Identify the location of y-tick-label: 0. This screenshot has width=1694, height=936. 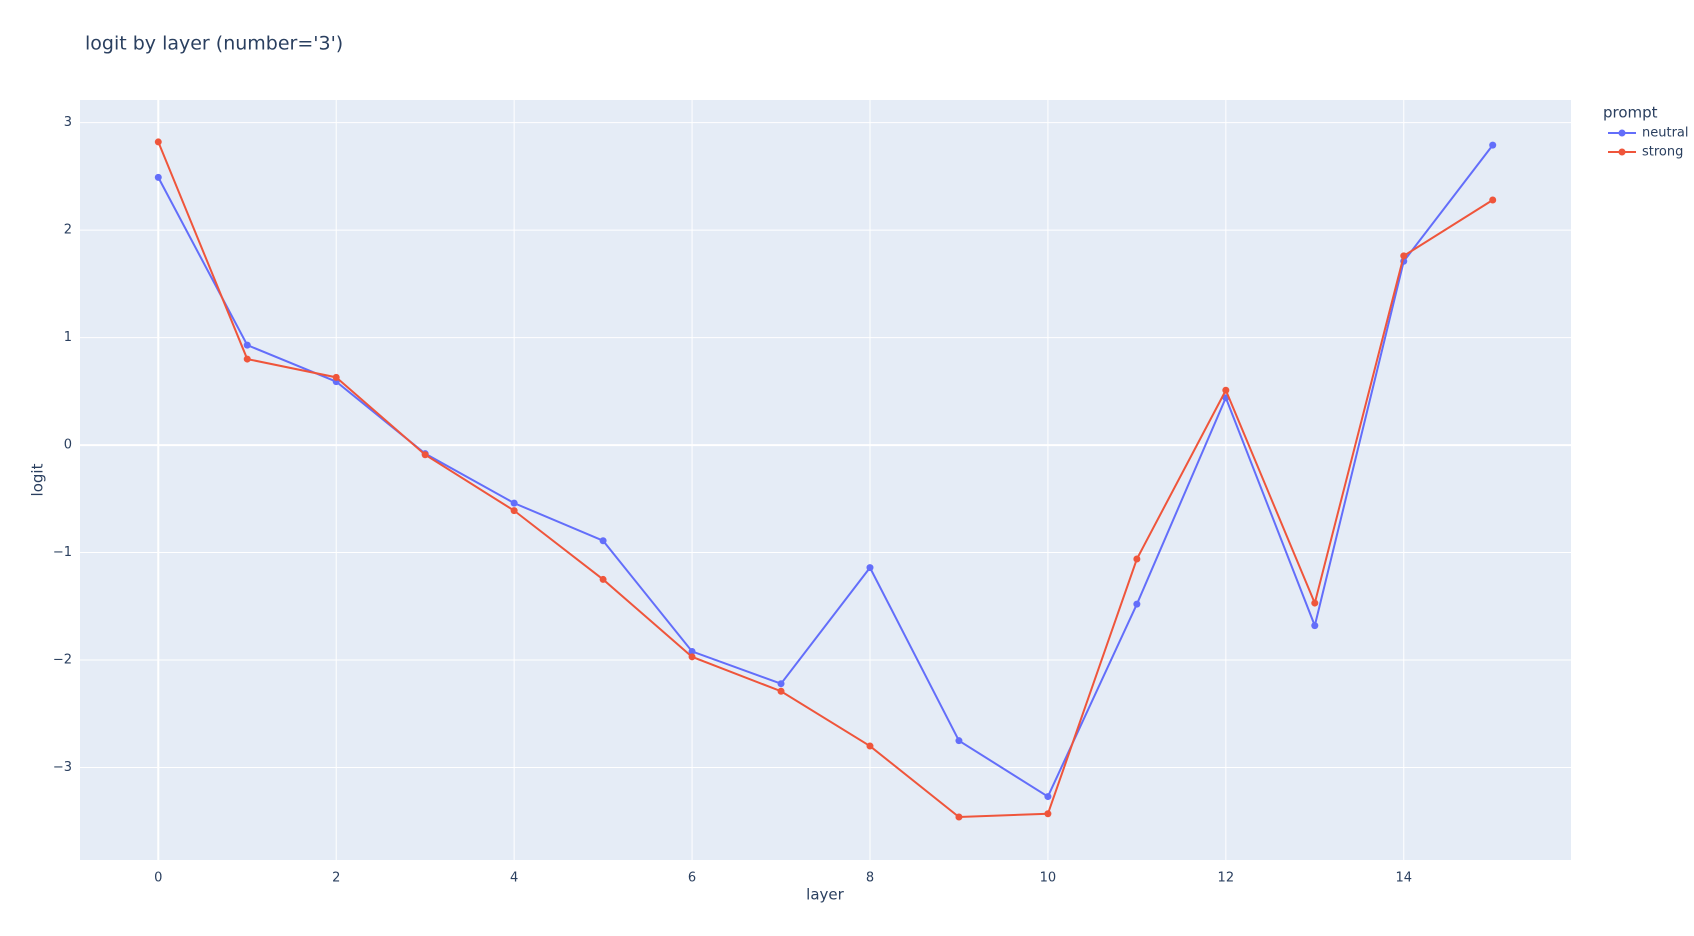
(68, 445).